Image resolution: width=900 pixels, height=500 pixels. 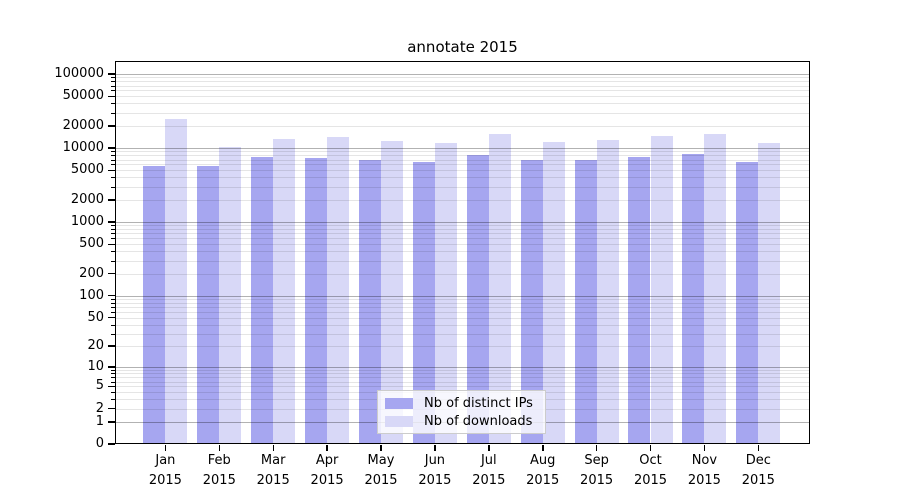 What do you see at coordinates (543, 471) in the screenshot?
I see `x-tick-label: Aug 2015` at bounding box center [543, 471].